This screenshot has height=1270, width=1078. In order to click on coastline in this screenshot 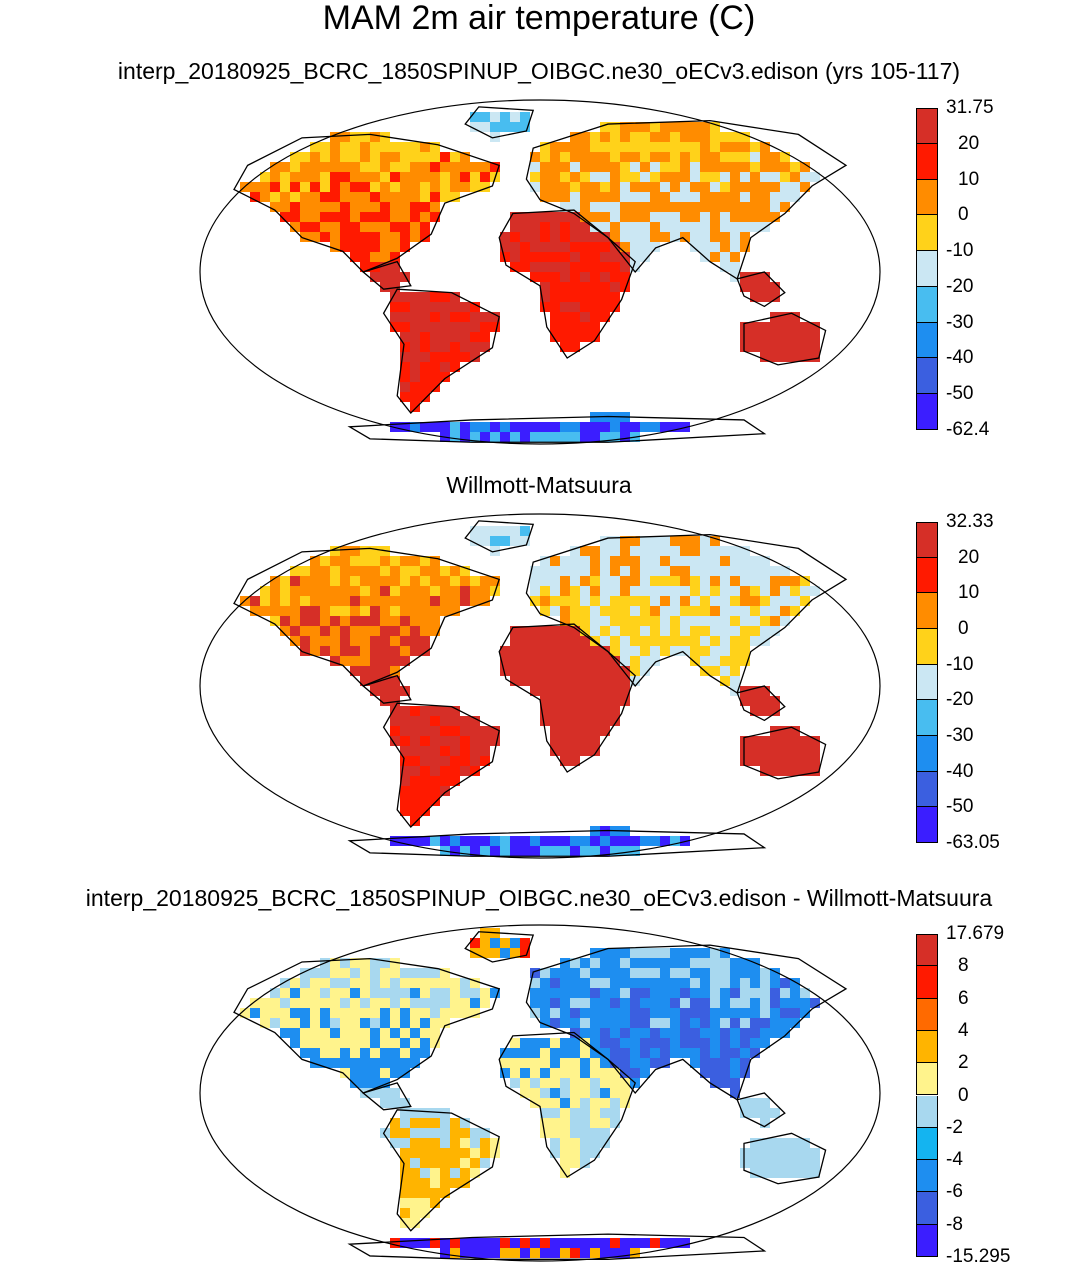, I will do `click(686, 613)`.